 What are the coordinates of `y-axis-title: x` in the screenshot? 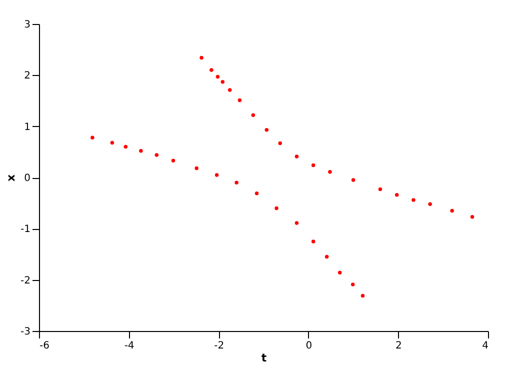 It's located at (11, 178).